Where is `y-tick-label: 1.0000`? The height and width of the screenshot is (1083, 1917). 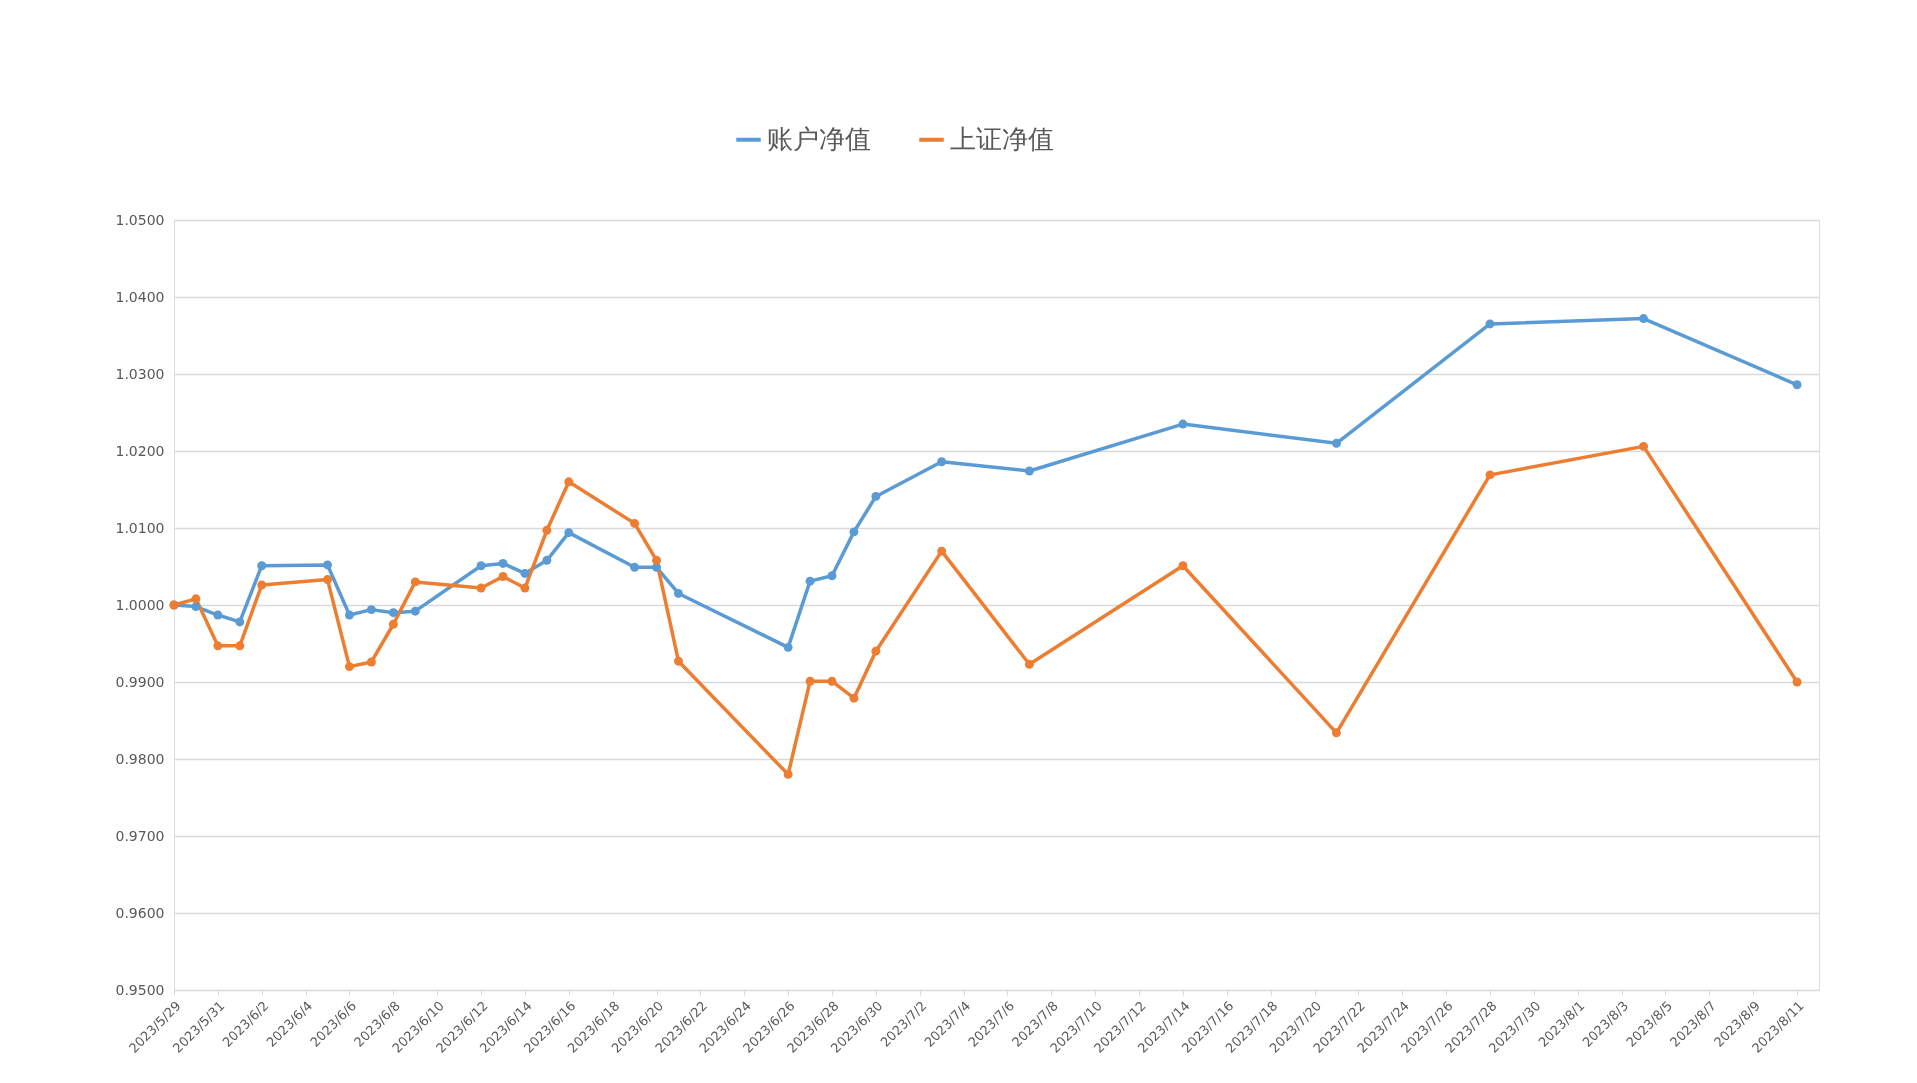
y-tick-label: 1.0000 is located at coordinates (140, 604).